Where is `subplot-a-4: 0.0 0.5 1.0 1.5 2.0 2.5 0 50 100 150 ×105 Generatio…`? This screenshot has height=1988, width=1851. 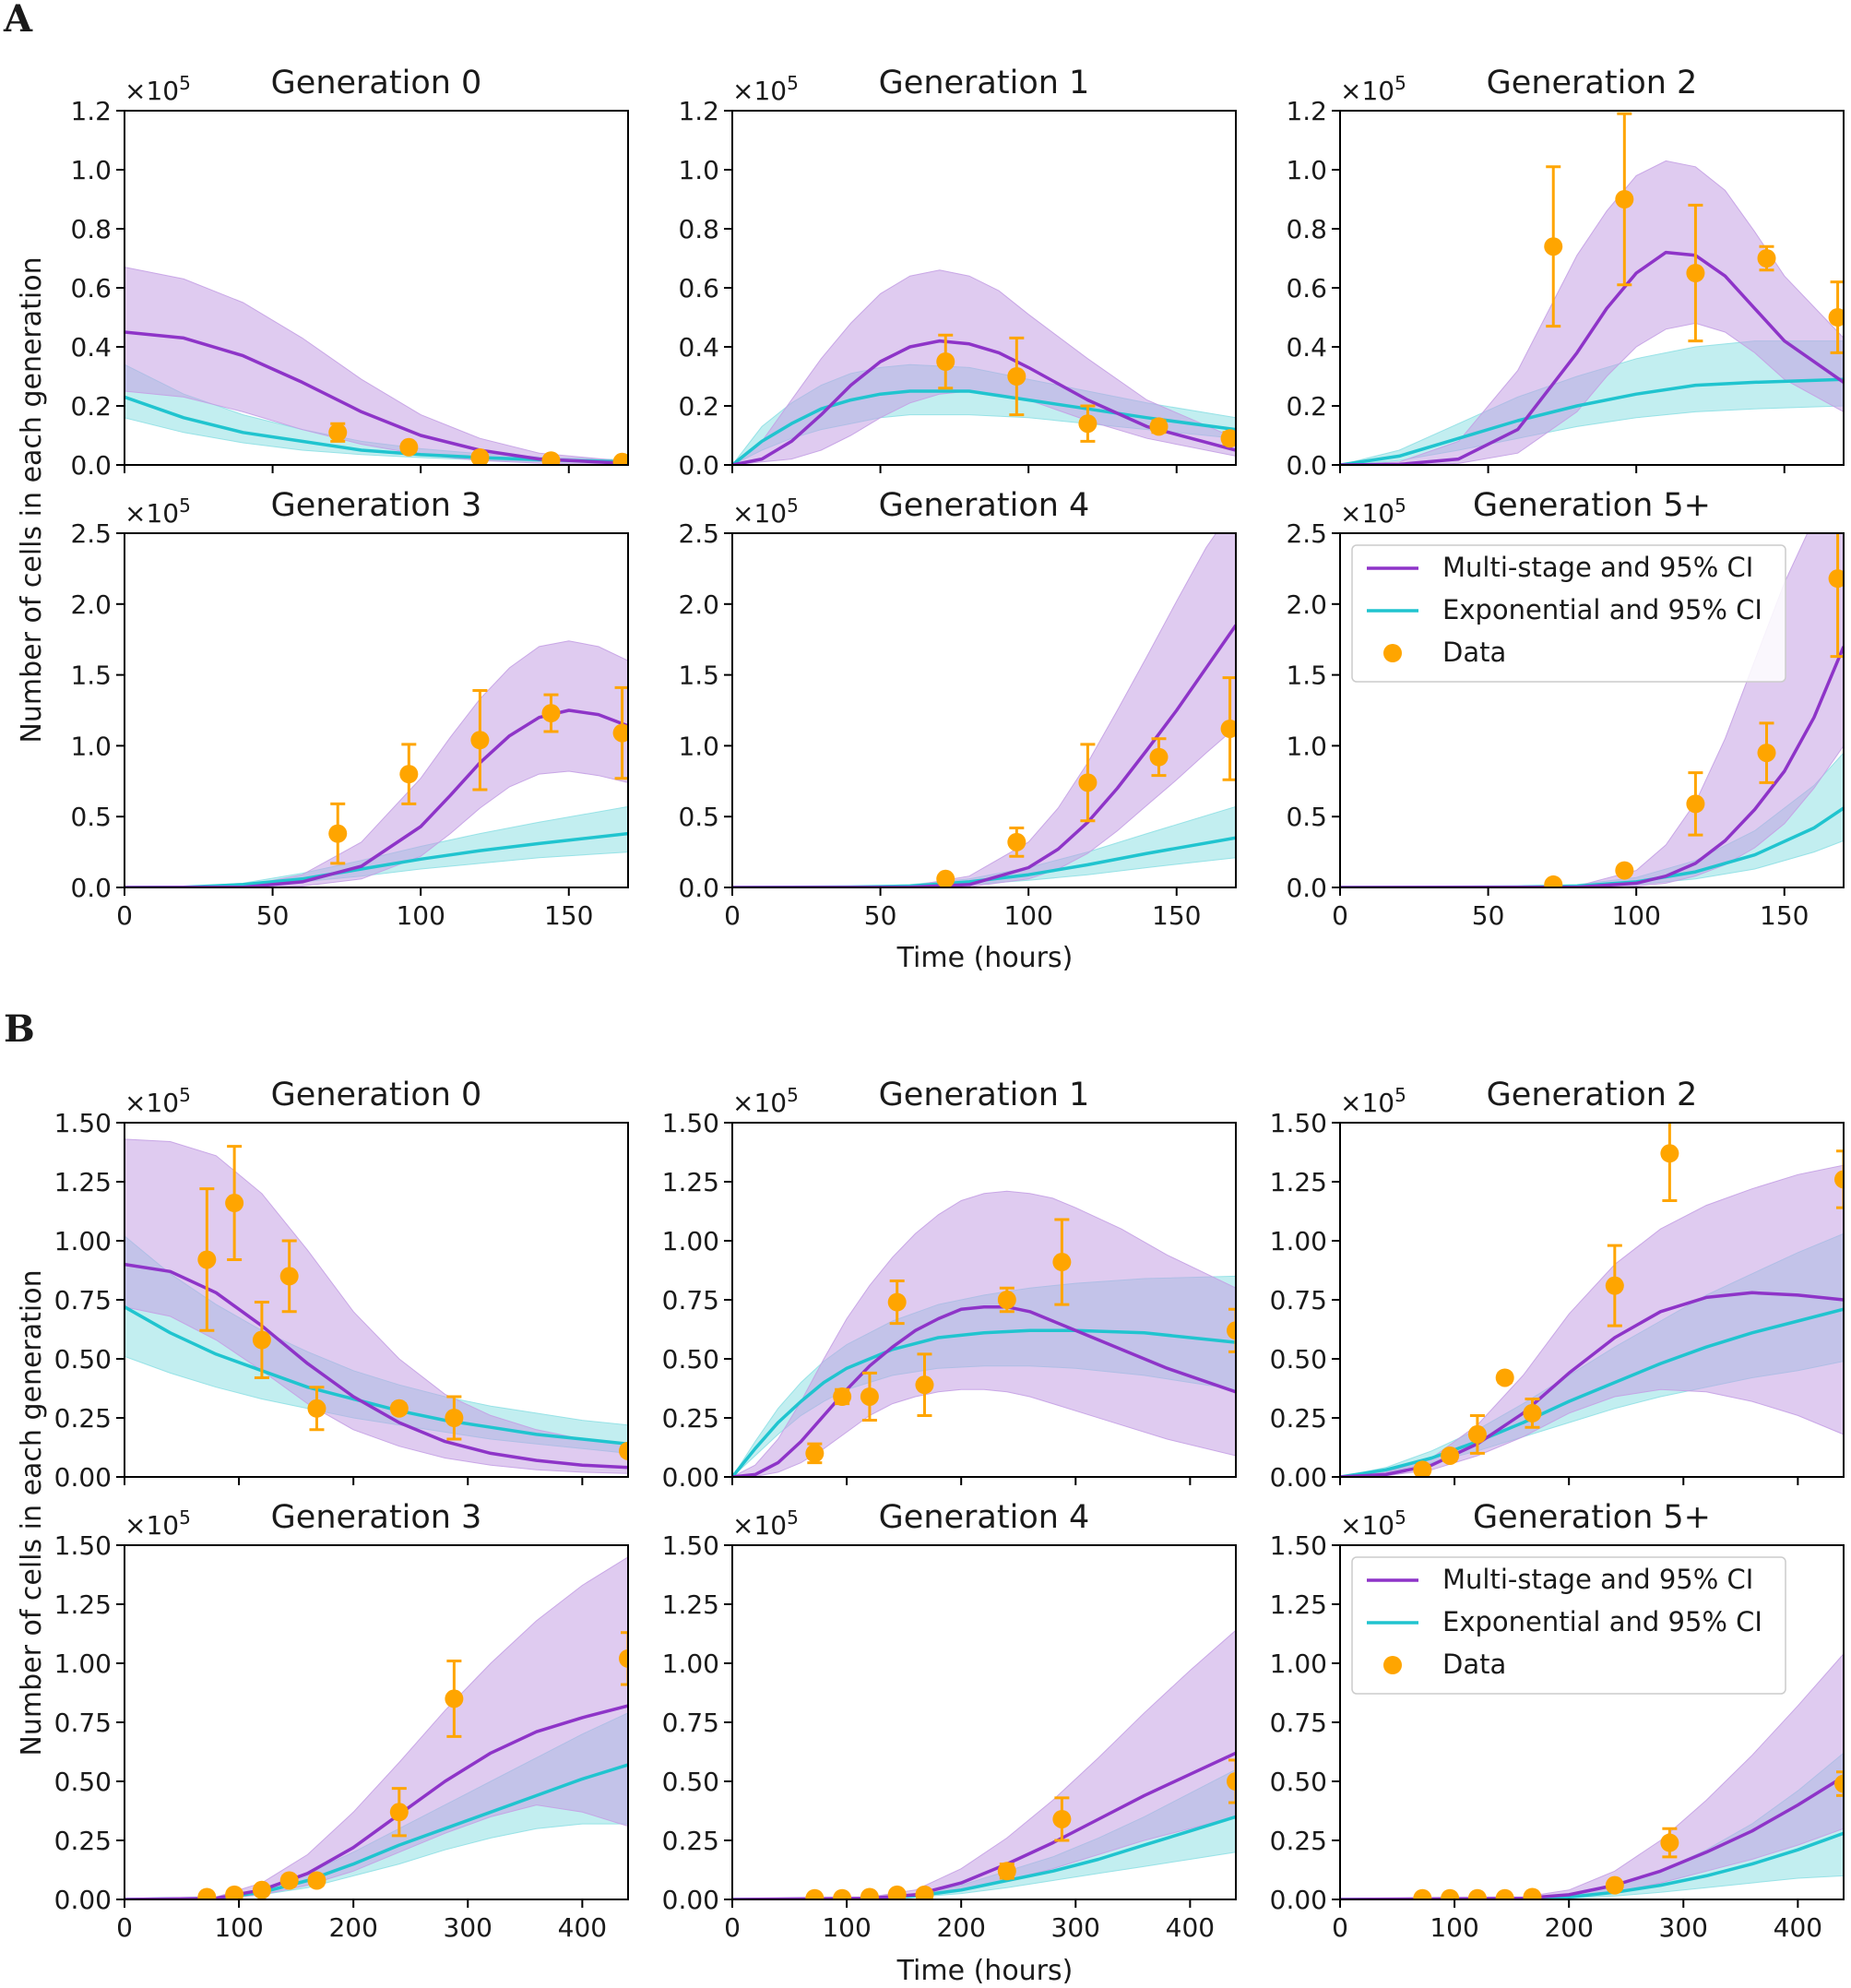
subplot-a-4: 0.0 0.5 1.0 1.5 2.0 2.5 0 50 100 150 ×105 Generatio… is located at coordinates (958, 709).